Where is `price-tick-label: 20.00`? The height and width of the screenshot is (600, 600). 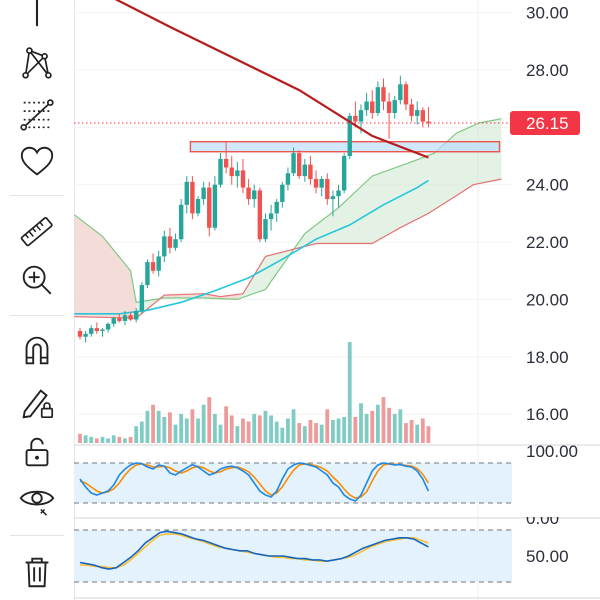
price-tick-label: 20.00 is located at coordinates (547, 299).